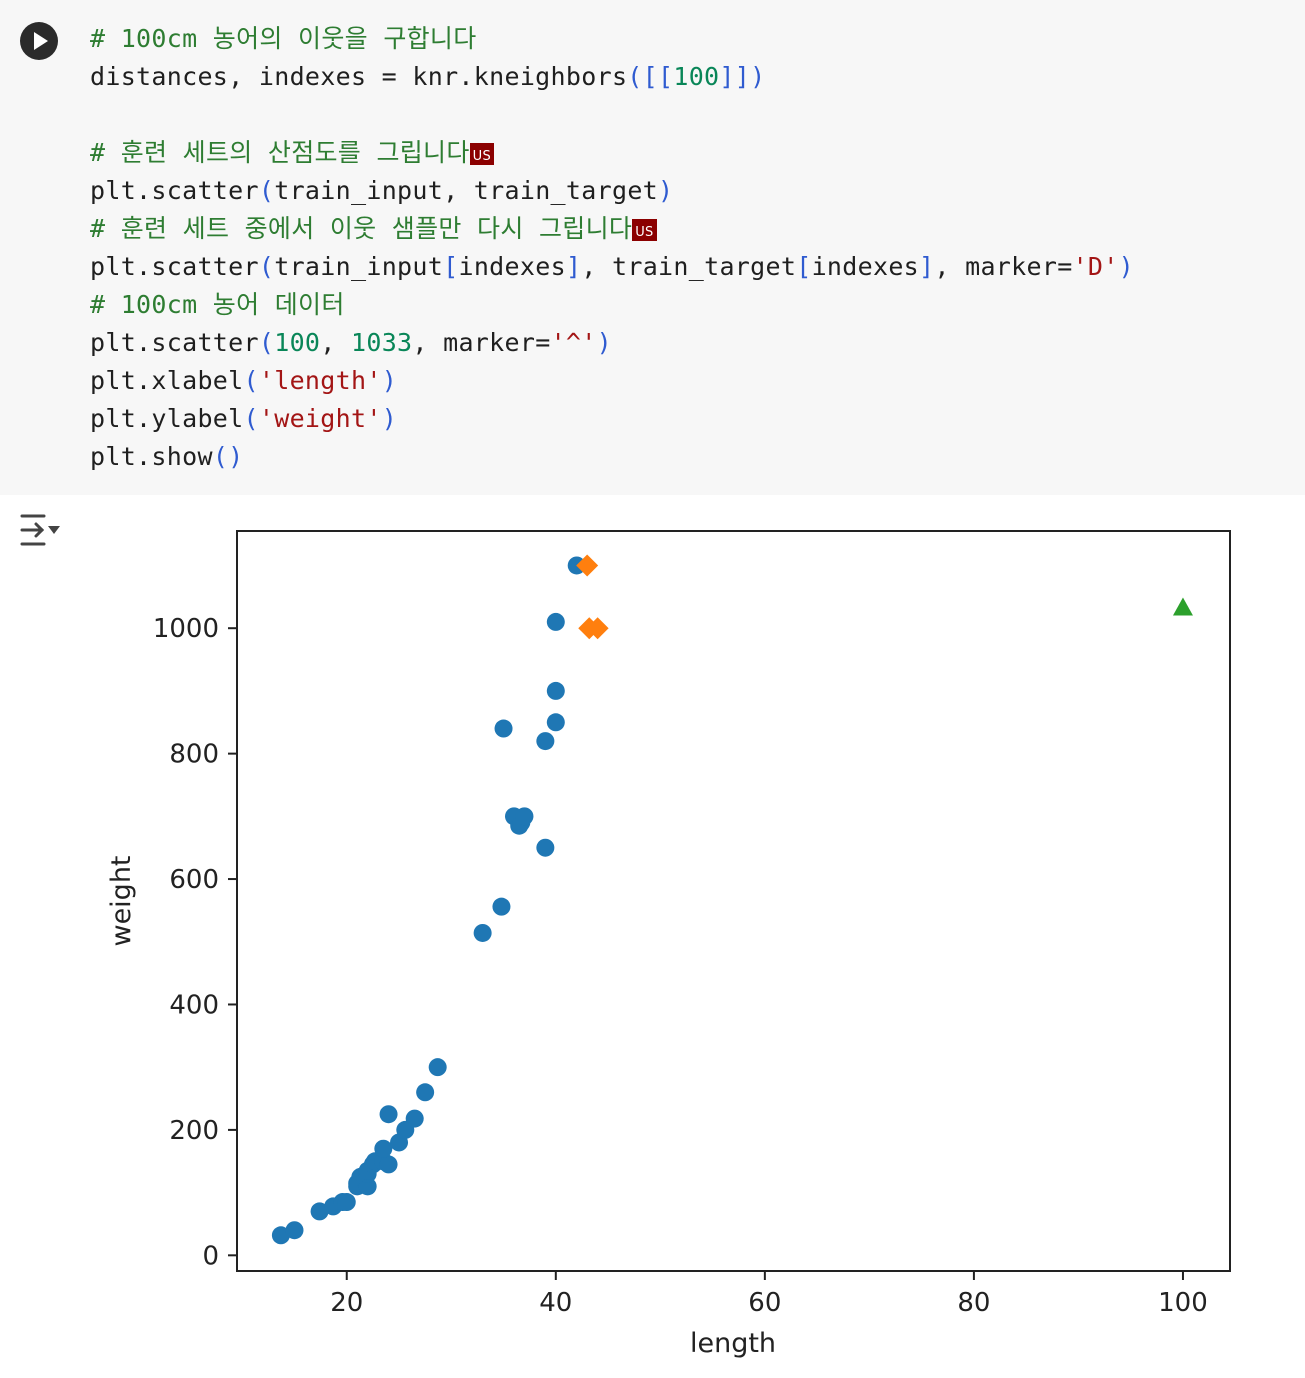  Describe the element at coordinates (320, 418) in the screenshot. I see `code-token: 'weight'` at that location.